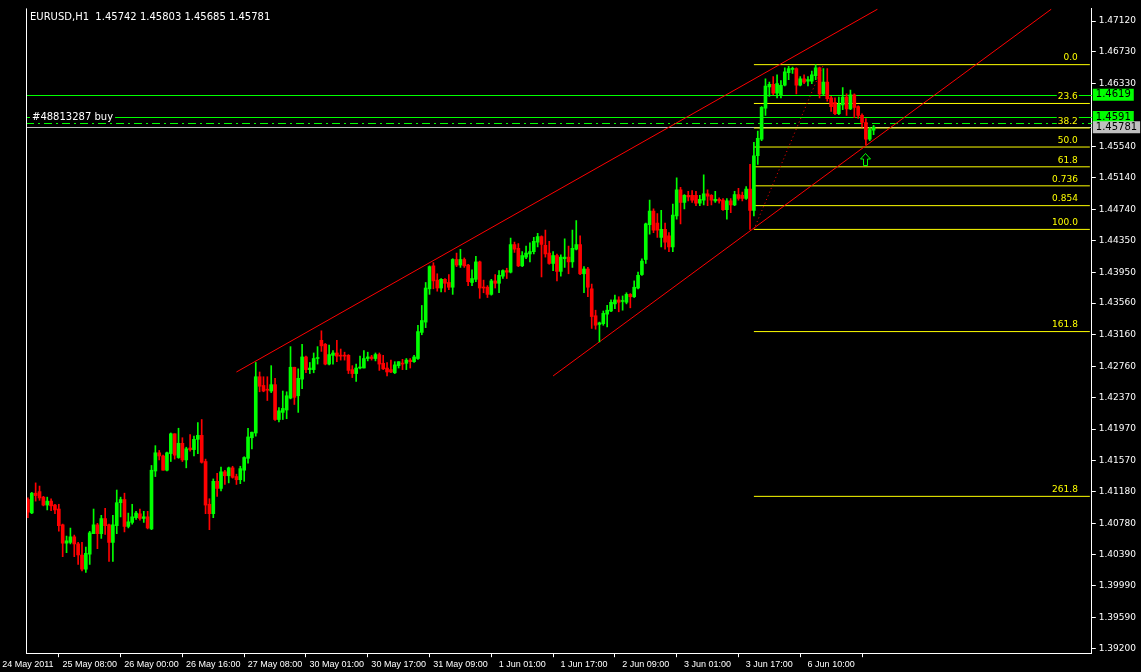 The width and height of the screenshot is (1141, 672). Describe the element at coordinates (1065, 178) in the screenshot. I see `series-label: 0.736` at that location.